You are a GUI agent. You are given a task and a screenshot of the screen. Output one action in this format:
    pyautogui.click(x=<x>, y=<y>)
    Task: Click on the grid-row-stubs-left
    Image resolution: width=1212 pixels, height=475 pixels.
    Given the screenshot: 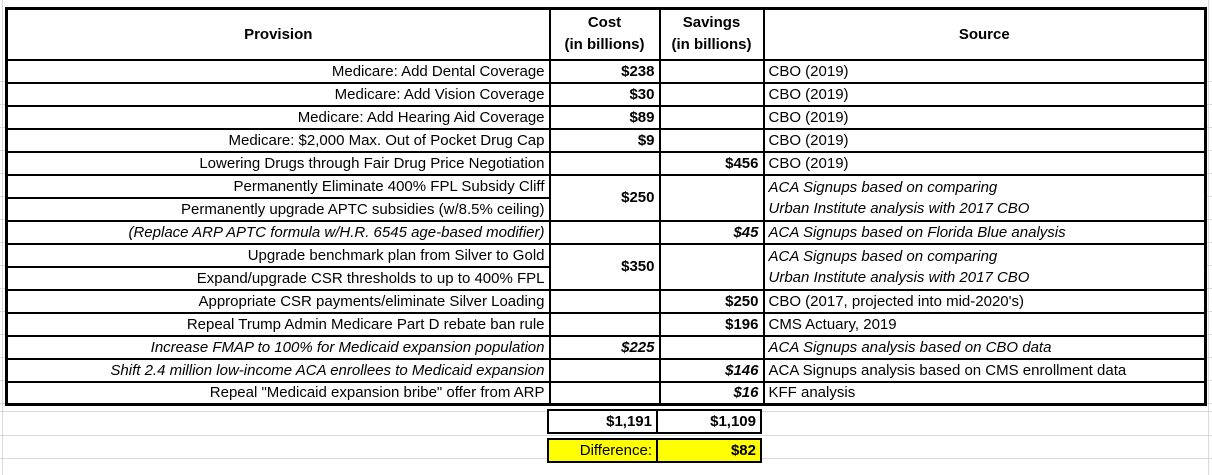 What is the action you would take?
    pyautogui.click(x=2, y=232)
    